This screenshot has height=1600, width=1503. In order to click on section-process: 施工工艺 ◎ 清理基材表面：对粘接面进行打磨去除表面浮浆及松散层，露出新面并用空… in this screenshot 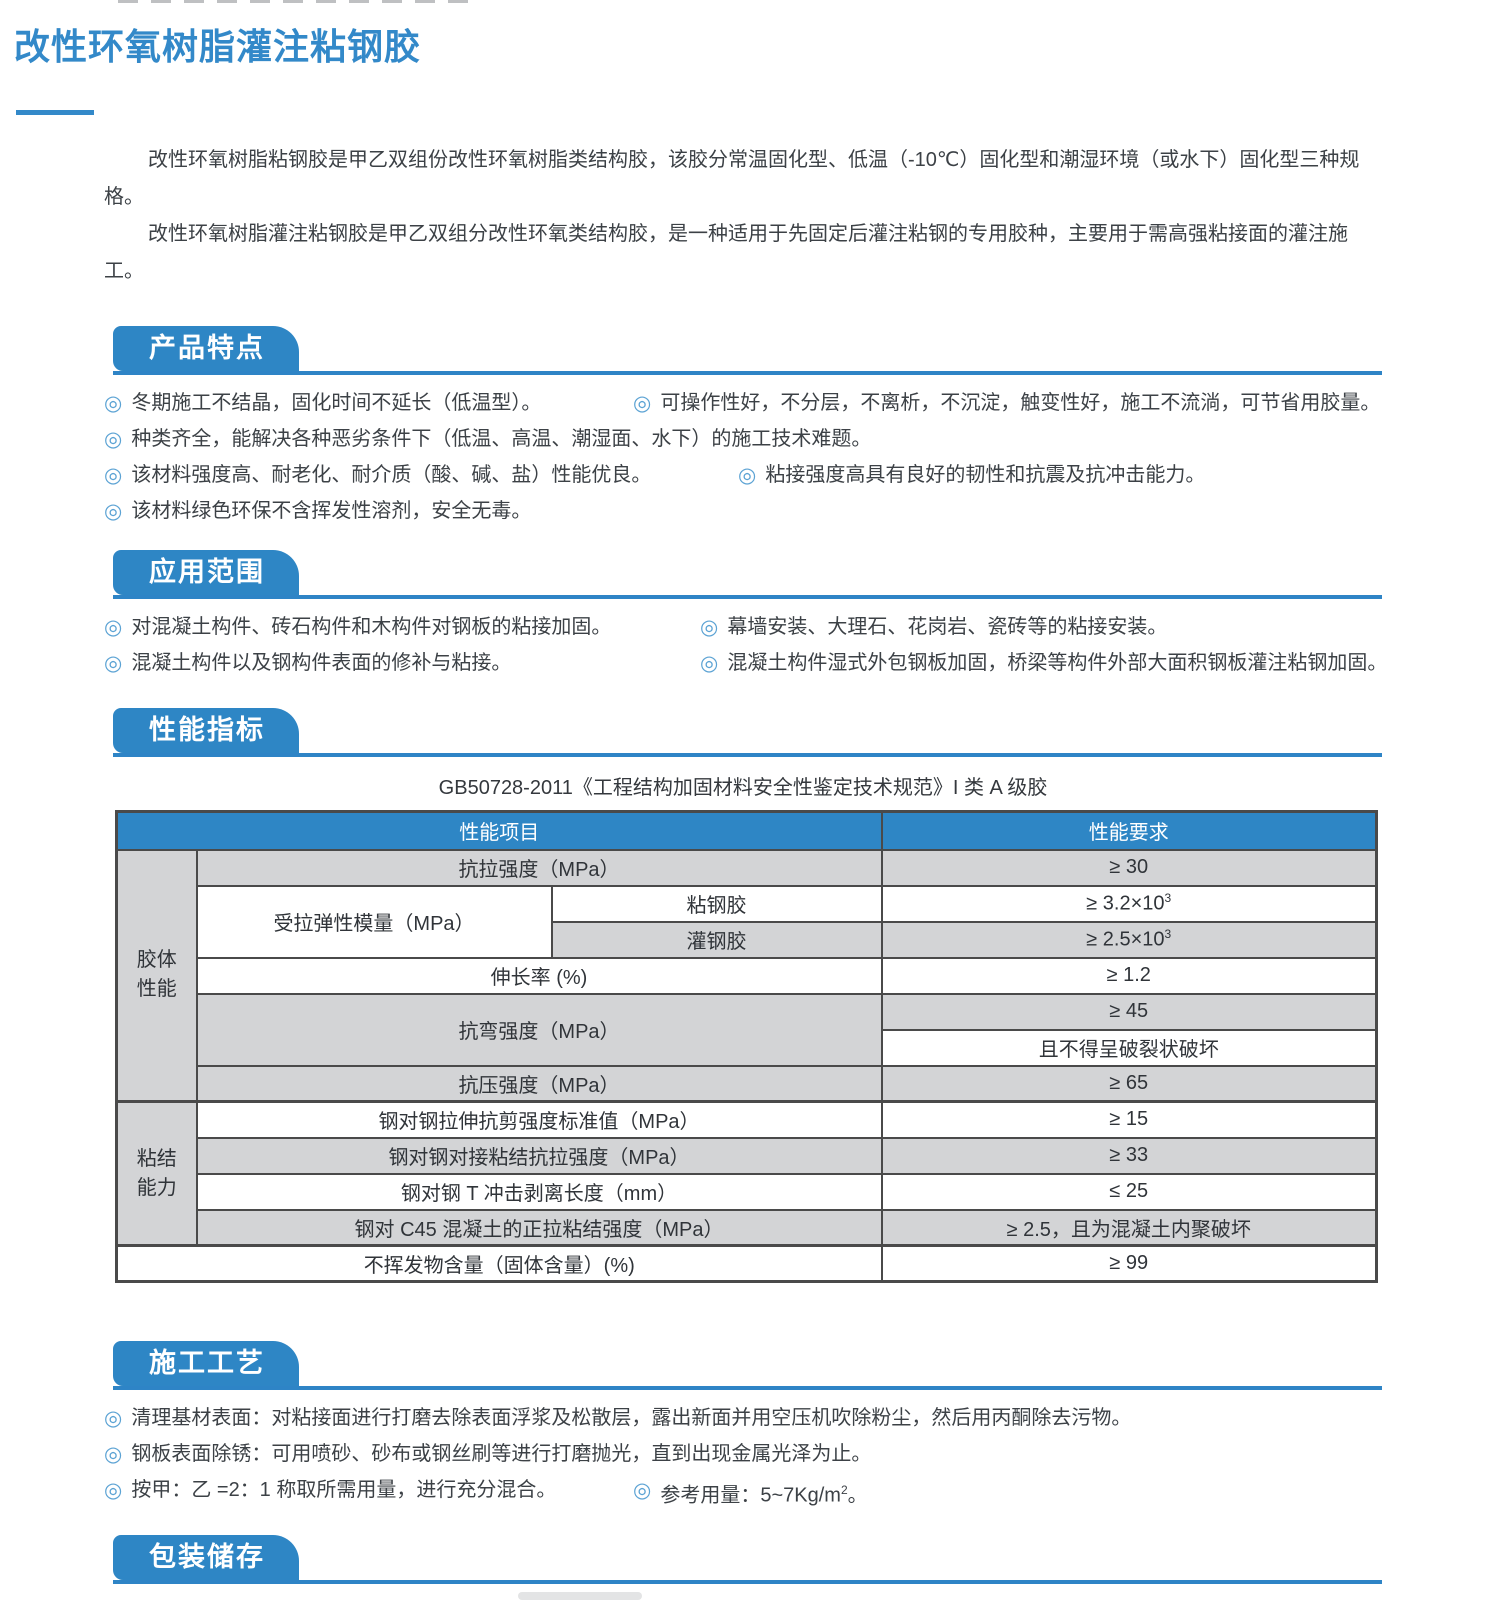, I will do `click(743, 1425)`.